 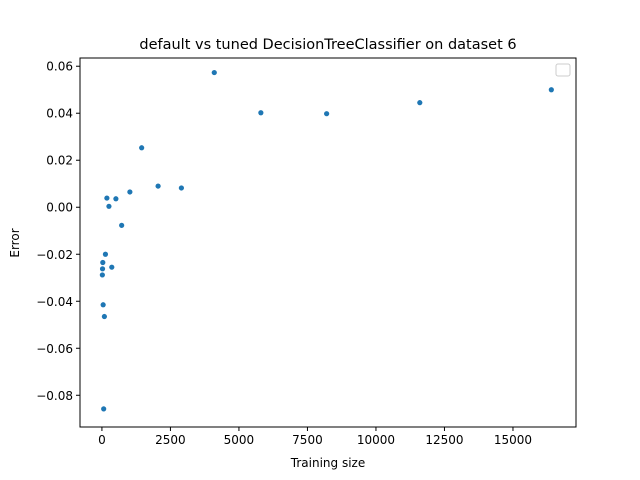 What do you see at coordinates (239, 440) in the screenshot?
I see `x-tick-label: 5000` at bounding box center [239, 440].